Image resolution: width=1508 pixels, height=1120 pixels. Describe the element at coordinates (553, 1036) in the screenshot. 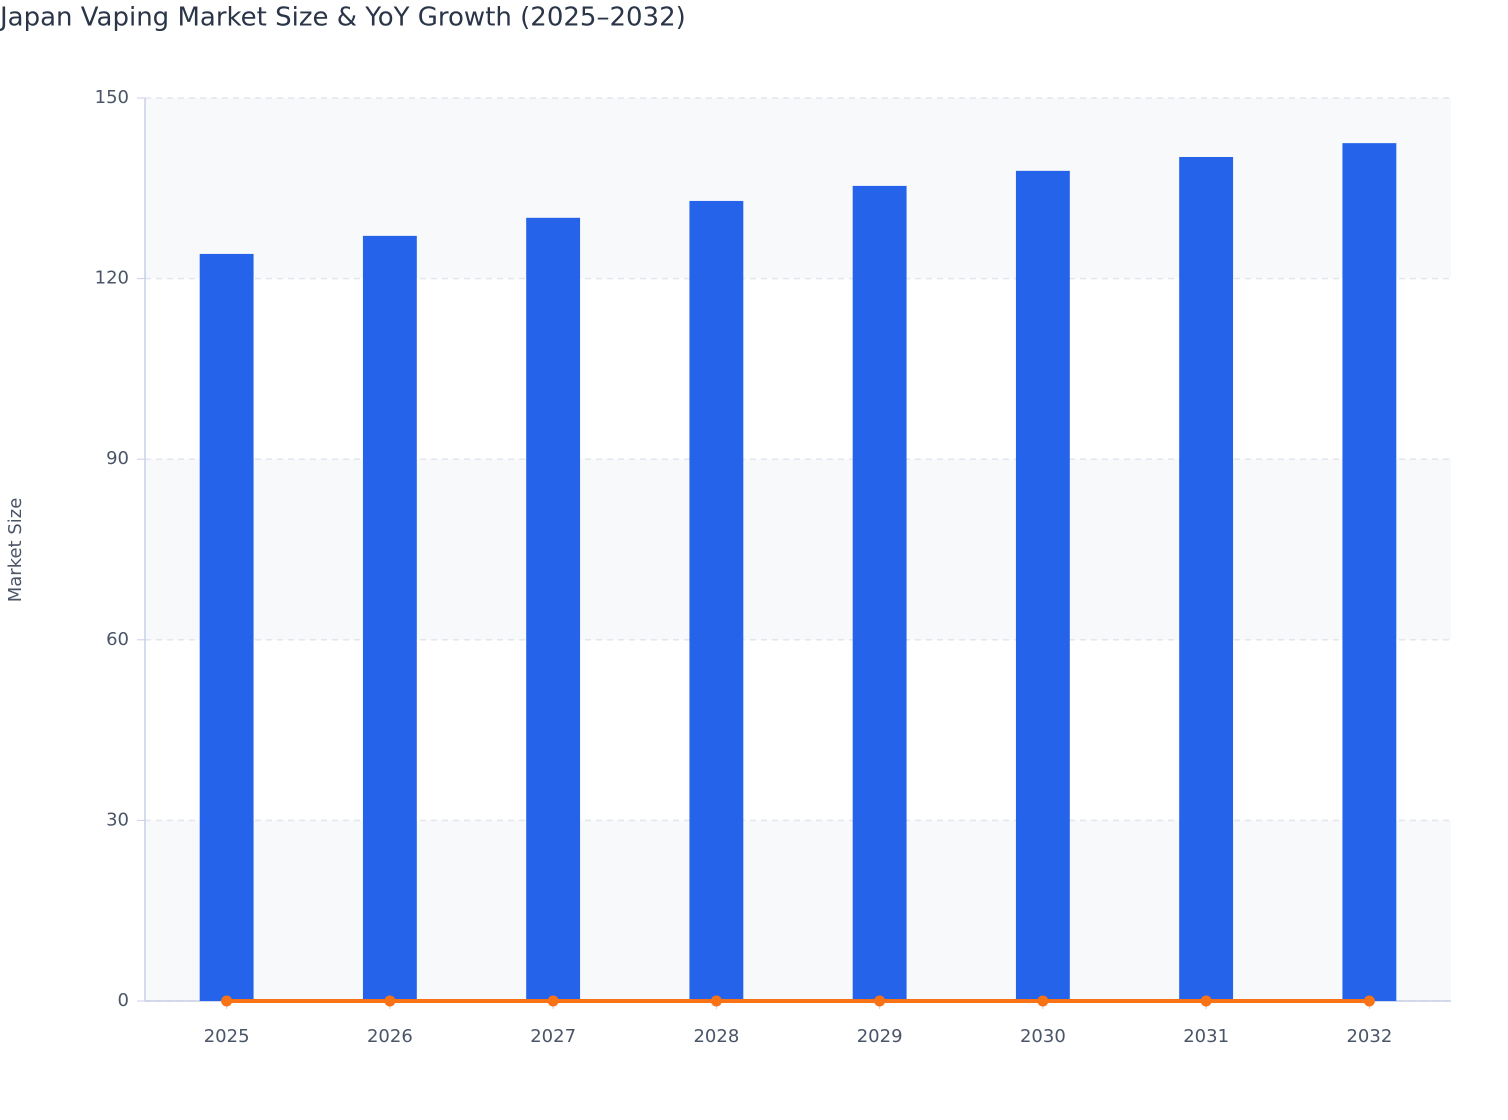

I see `x-tick-label: 2027` at that location.